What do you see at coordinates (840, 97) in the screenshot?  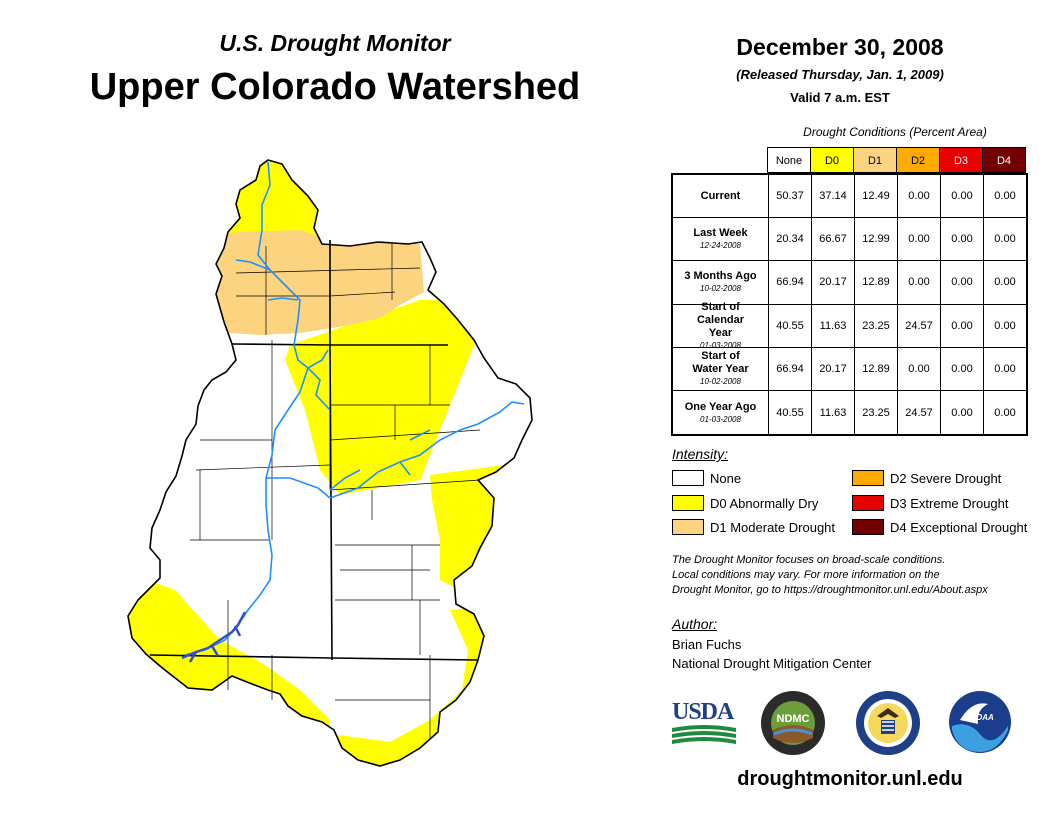 I see `valid-time: Valid 7 a.m. EST` at bounding box center [840, 97].